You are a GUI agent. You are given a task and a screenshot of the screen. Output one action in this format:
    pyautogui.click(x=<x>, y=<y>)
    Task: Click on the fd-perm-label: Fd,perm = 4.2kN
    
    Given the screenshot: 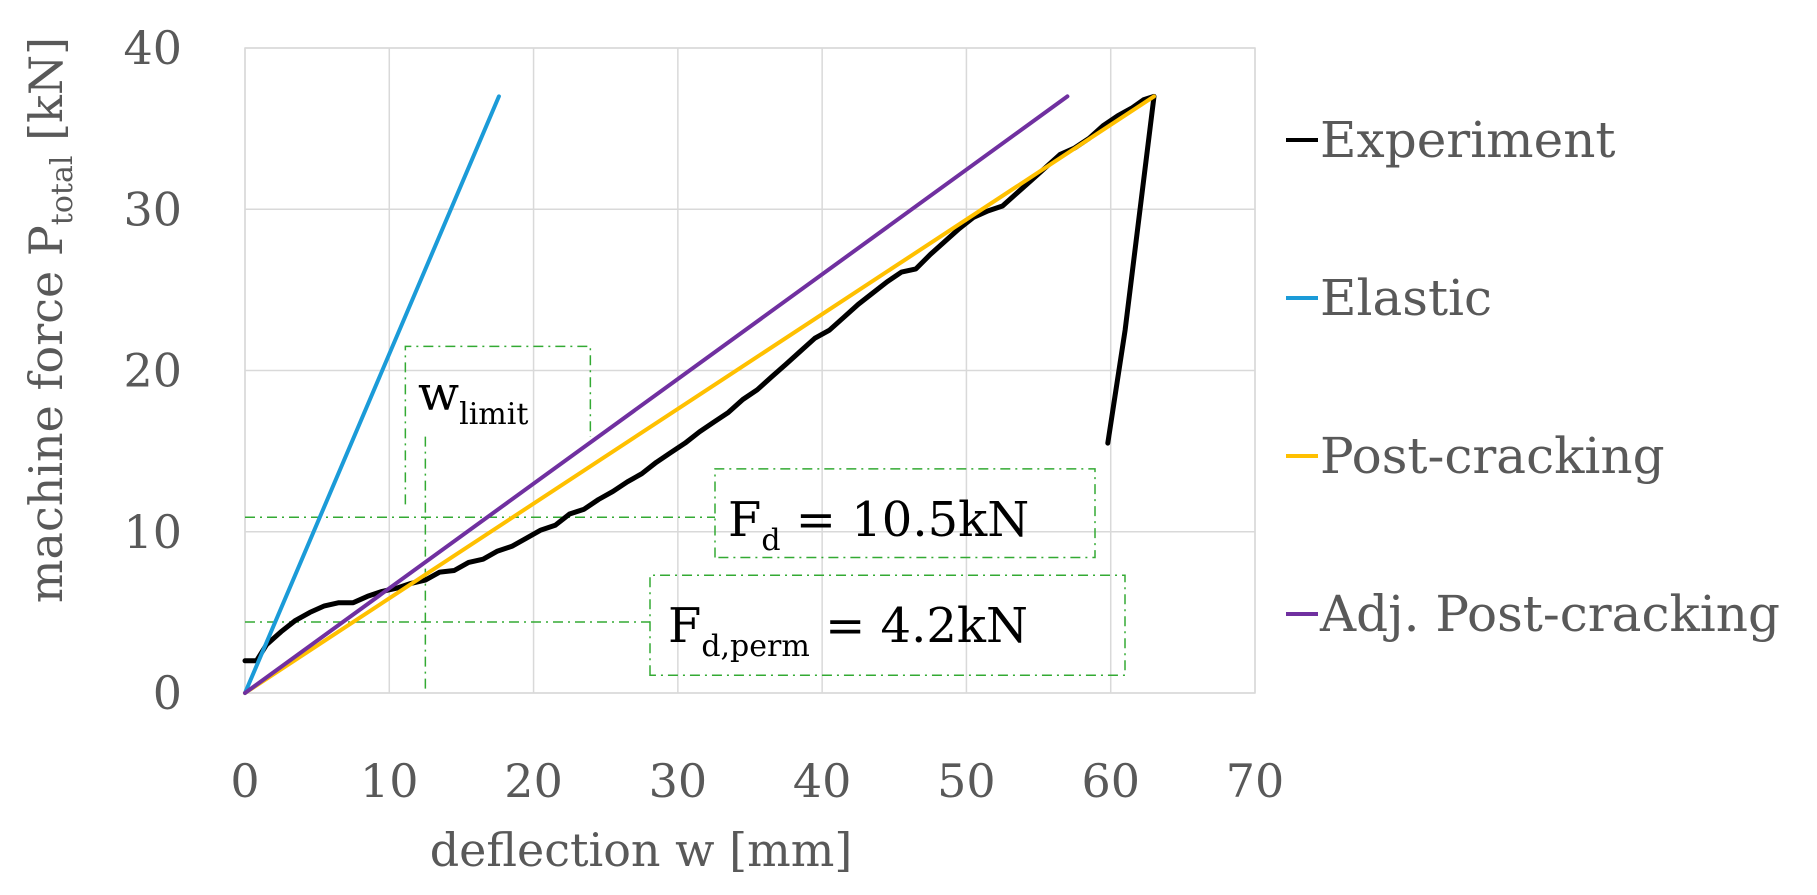 What is the action you would take?
    pyautogui.click(x=848, y=631)
    